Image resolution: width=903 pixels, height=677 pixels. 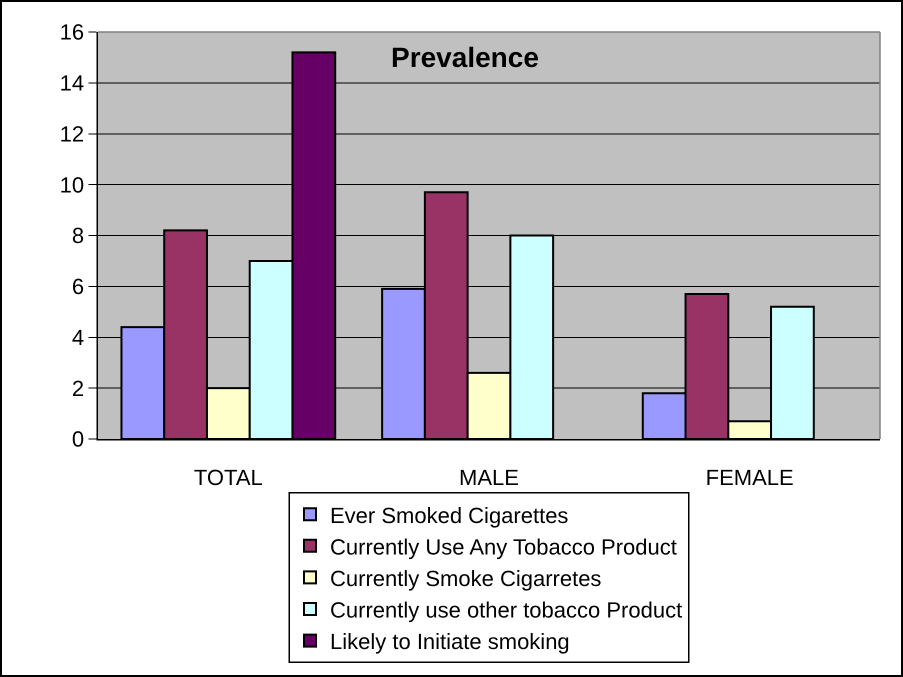 What do you see at coordinates (78, 439) in the screenshot?
I see `y-tick-label: 0` at bounding box center [78, 439].